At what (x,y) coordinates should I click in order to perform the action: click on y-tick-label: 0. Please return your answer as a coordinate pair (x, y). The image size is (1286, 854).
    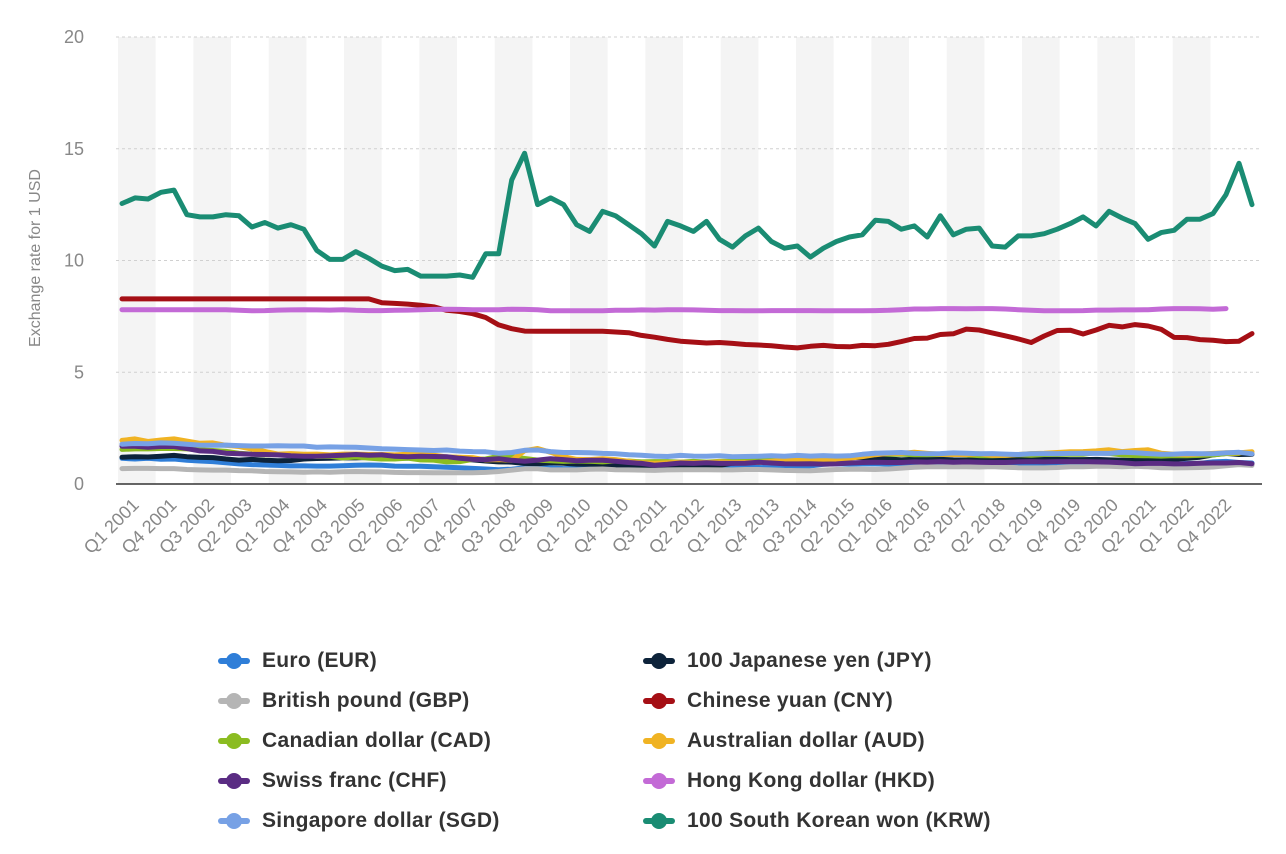
    Looking at the image, I should click on (79, 484).